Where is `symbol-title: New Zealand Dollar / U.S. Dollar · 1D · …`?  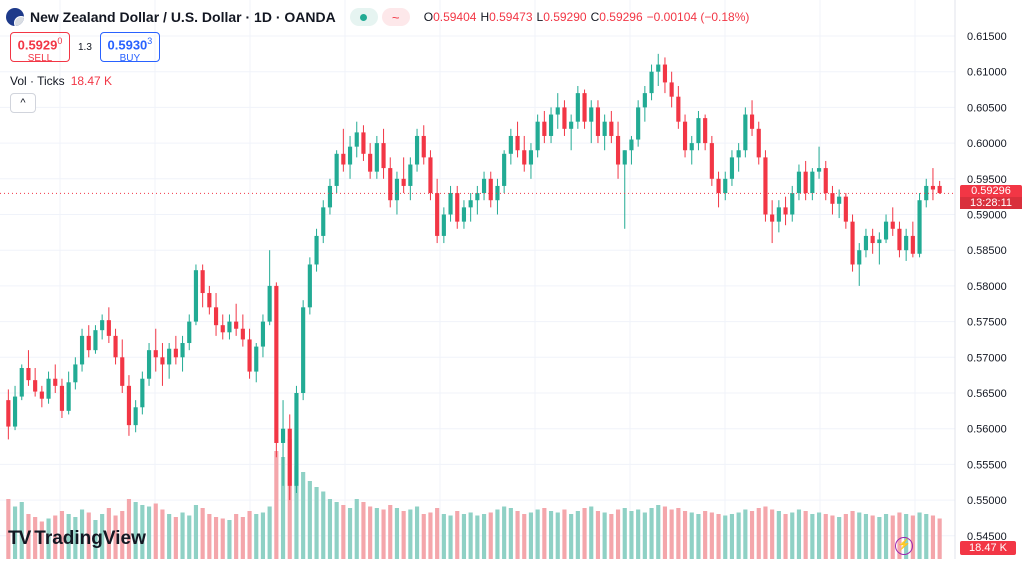 symbol-title: New Zealand Dollar / U.S. Dollar · 1D · … is located at coordinates (183, 17).